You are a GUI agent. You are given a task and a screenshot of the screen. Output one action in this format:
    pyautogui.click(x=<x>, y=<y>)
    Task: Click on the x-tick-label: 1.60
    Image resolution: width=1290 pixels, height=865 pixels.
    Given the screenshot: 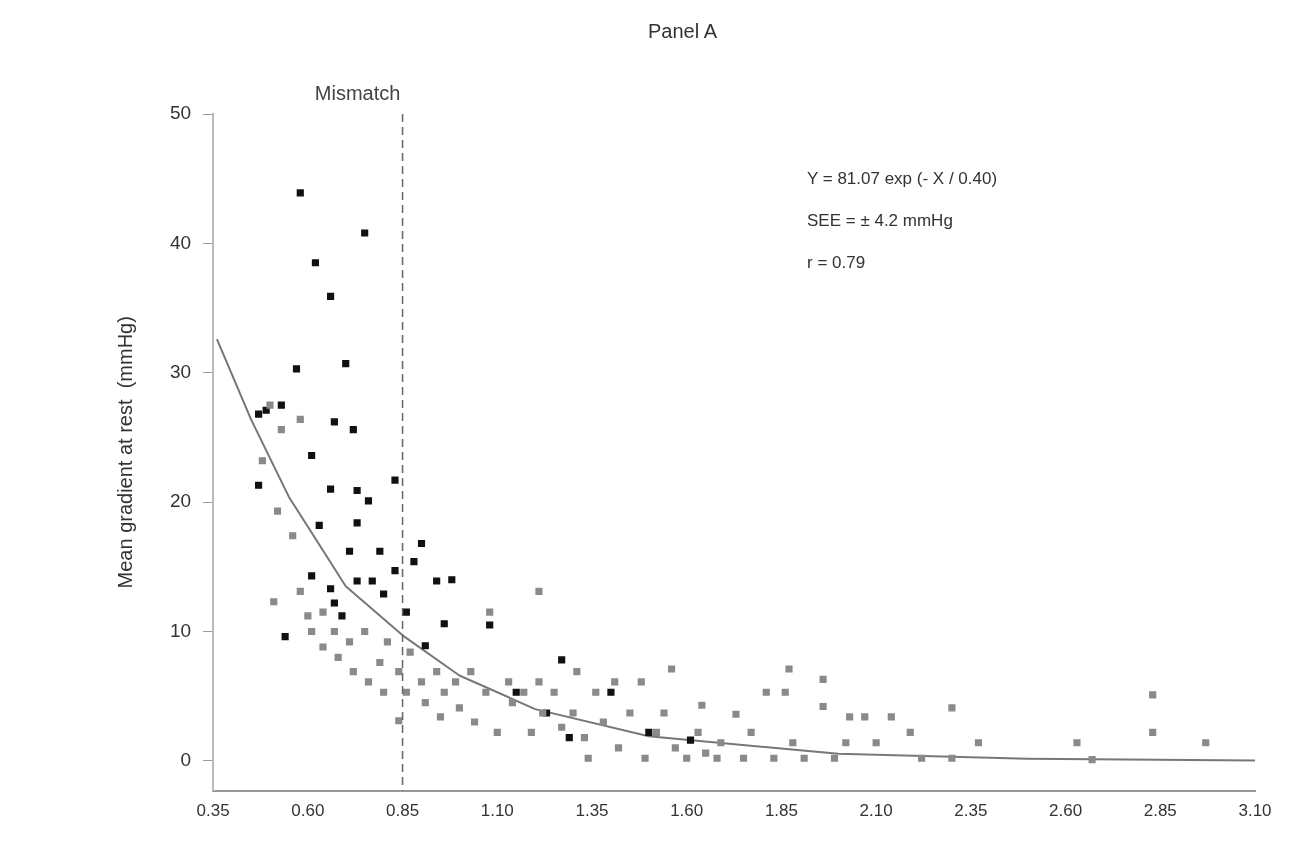 What is the action you would take?
    pyautogui.click(x=687, y=811)
    